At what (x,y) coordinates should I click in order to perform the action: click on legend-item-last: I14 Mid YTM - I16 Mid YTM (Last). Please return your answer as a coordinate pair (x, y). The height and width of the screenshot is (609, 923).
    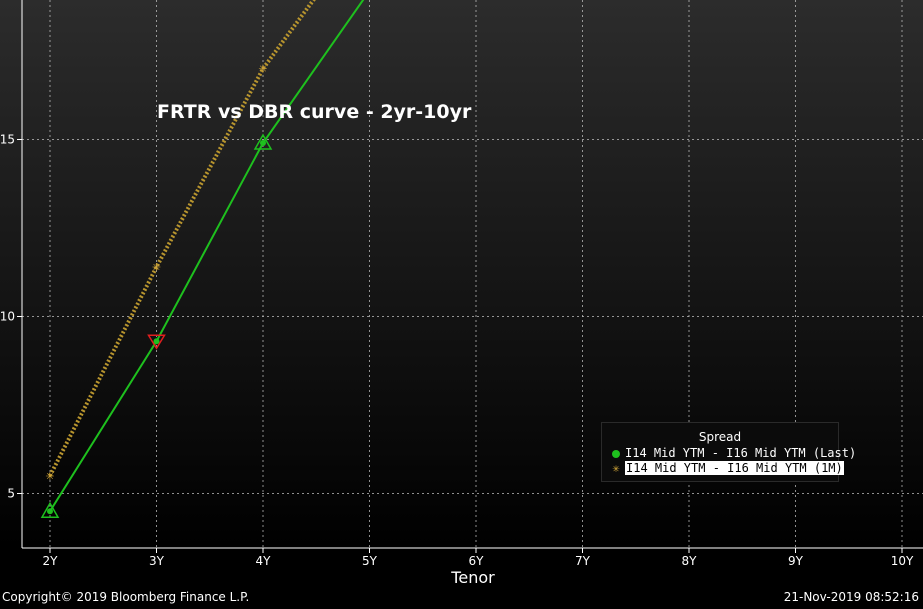
    Looking at the image, I should click on (733, 453).